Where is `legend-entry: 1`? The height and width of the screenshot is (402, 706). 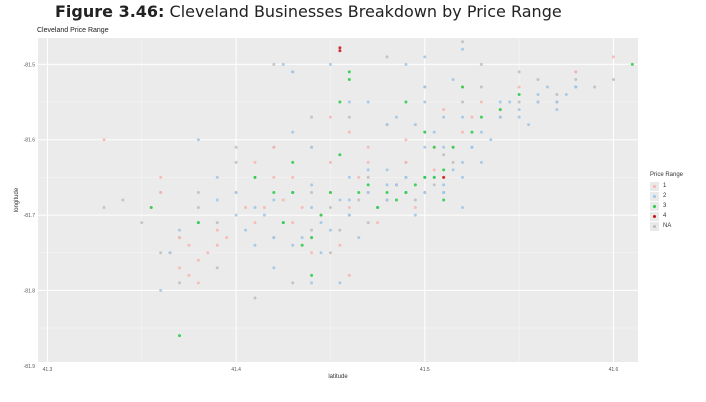
legend-entry: 1 is located at coordinates (666, 186).